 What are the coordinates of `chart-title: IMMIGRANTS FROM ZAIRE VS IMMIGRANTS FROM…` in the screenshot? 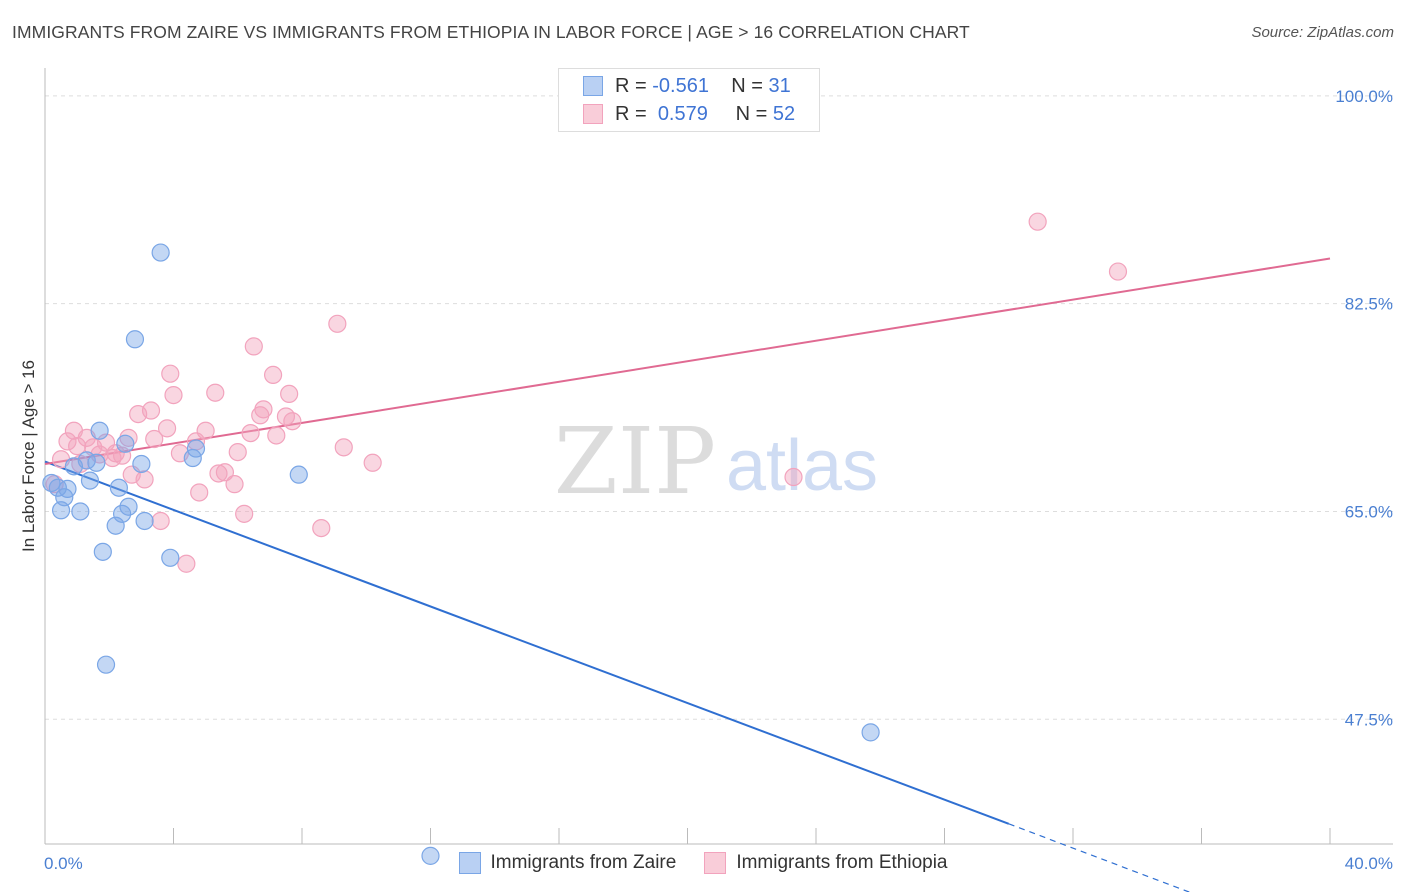 It's located at (491, 32).